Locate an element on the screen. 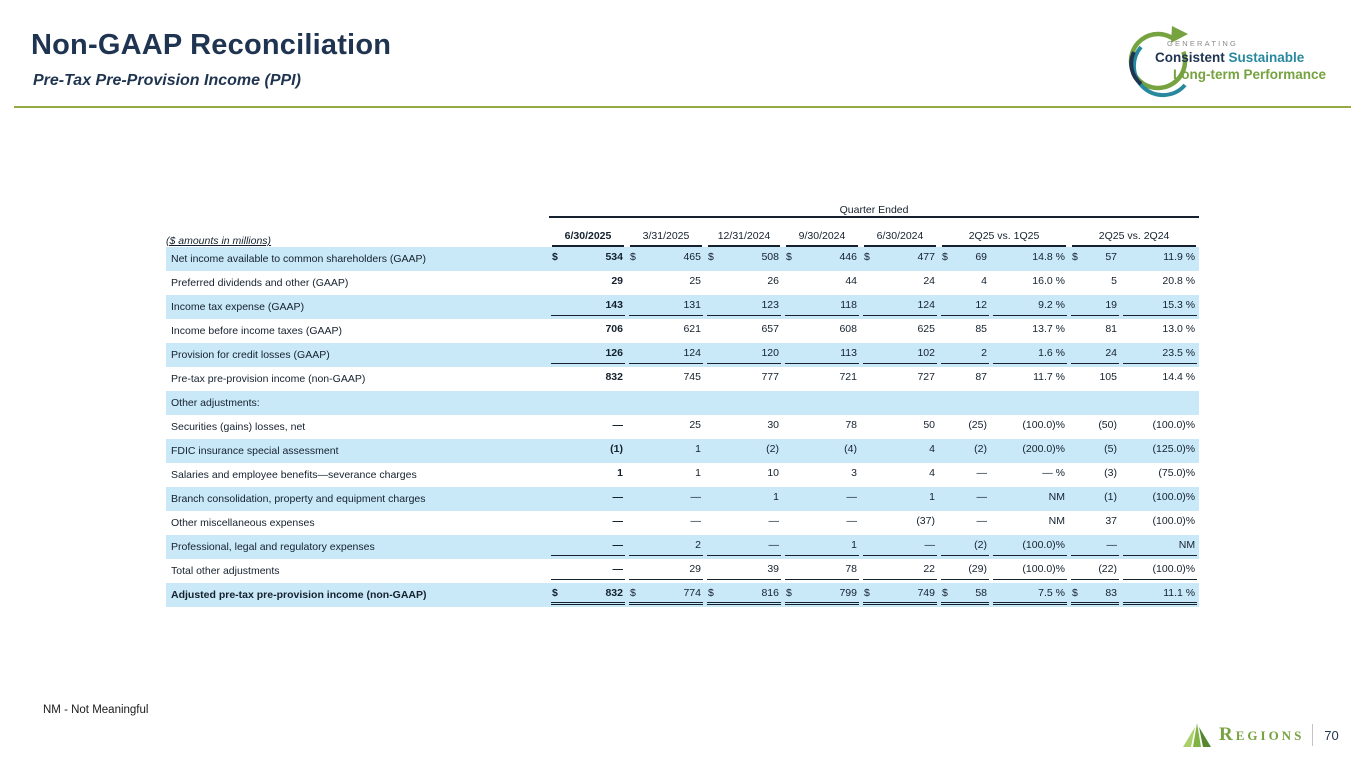  cell-value: 20.8 % is located at coordinates (1179, 281).